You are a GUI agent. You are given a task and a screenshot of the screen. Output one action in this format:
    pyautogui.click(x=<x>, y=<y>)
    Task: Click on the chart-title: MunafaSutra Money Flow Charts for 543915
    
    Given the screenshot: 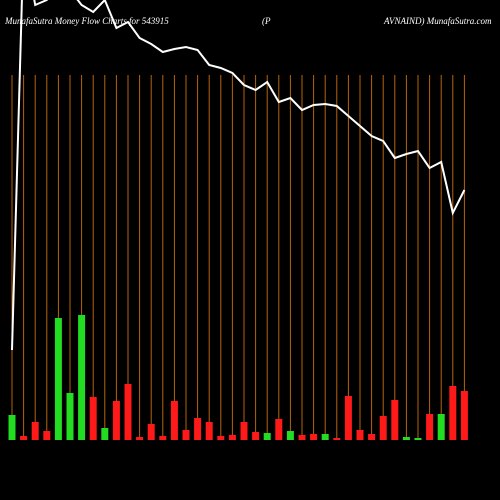 What is the action you would take?
    pyautogui.click(x=86, y=21)
    